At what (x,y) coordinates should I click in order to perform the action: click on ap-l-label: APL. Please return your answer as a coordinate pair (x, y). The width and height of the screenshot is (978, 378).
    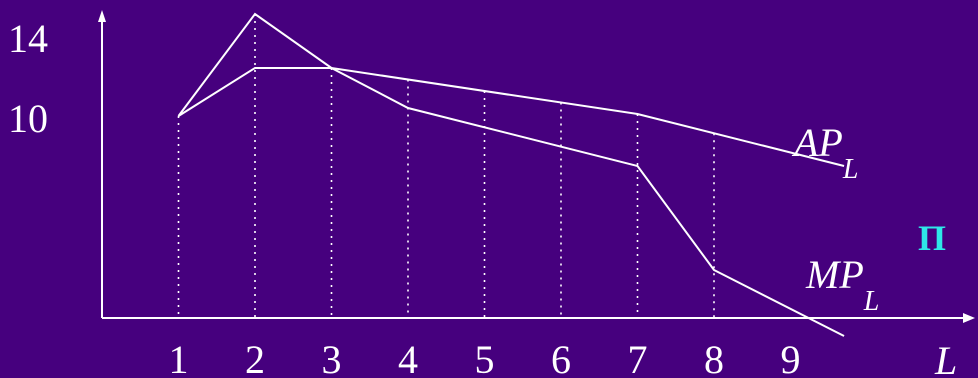
    Looking at the image, I should click on (824, 152).